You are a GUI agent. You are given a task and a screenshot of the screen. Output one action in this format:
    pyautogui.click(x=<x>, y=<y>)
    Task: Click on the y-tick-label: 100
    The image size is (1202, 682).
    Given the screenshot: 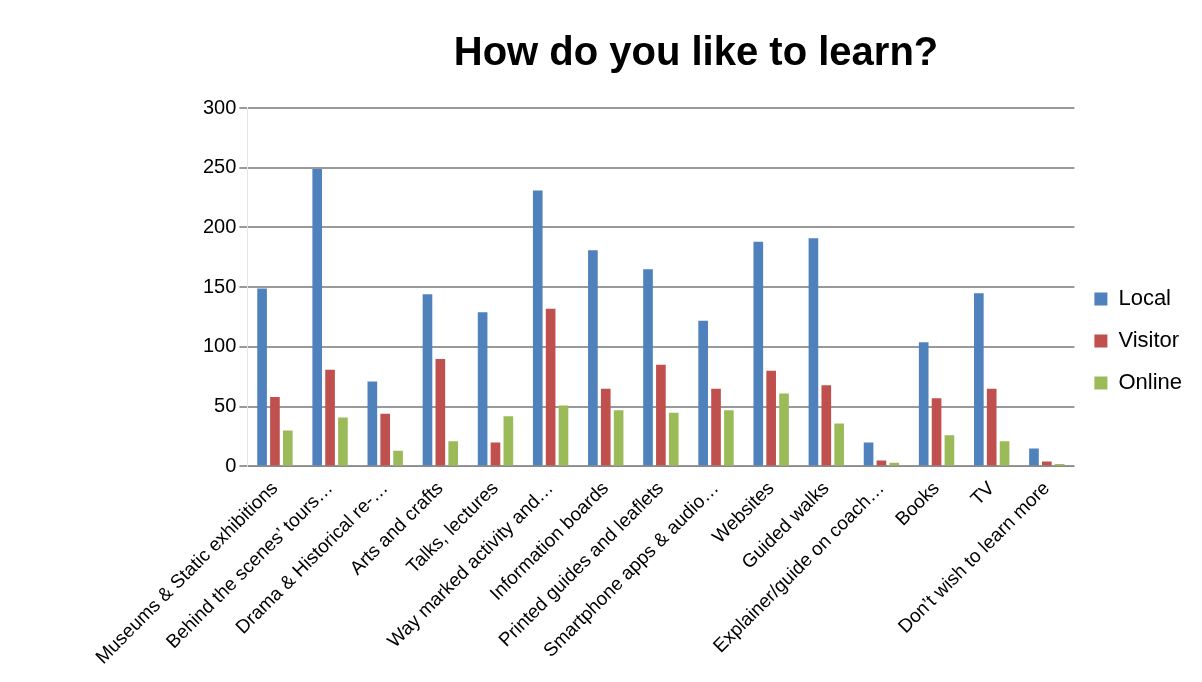 What is the action you would take?
    pyautogui.click(x=219, y=345)
    